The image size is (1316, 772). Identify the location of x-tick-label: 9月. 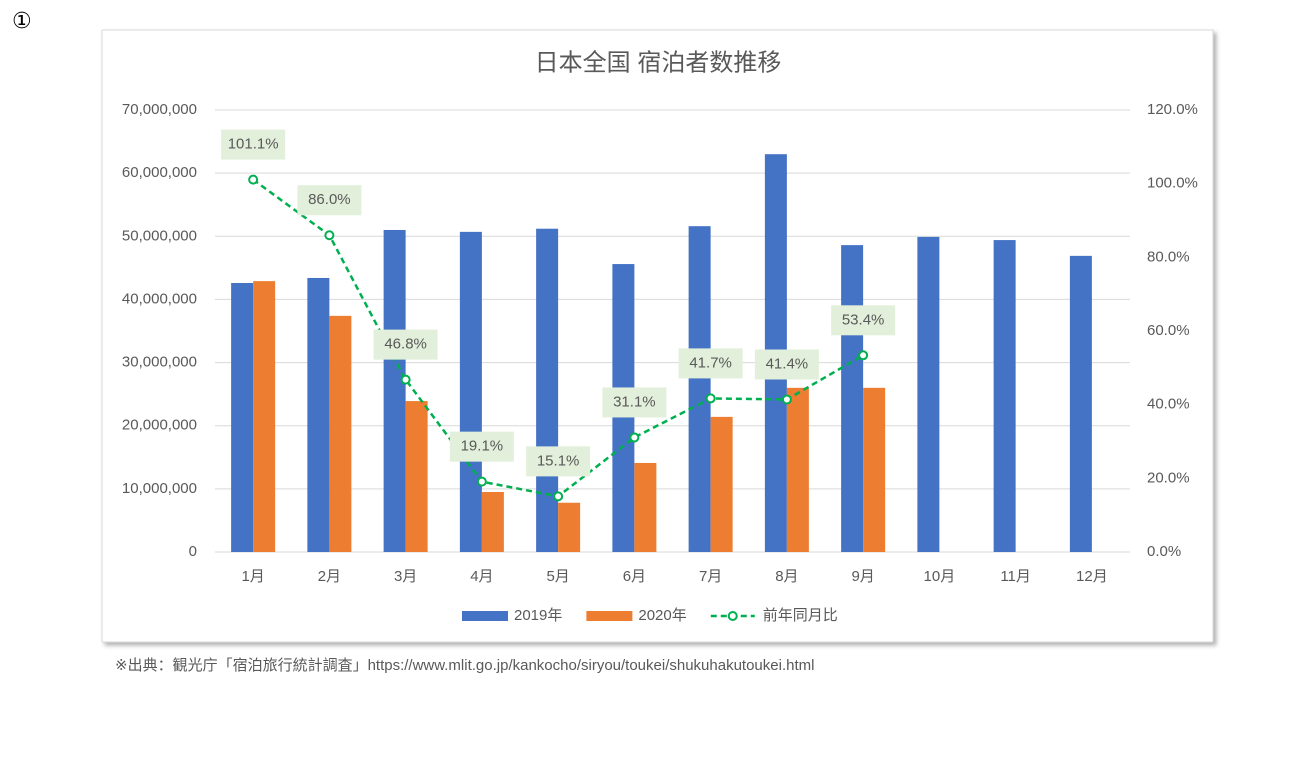
(862, 576).